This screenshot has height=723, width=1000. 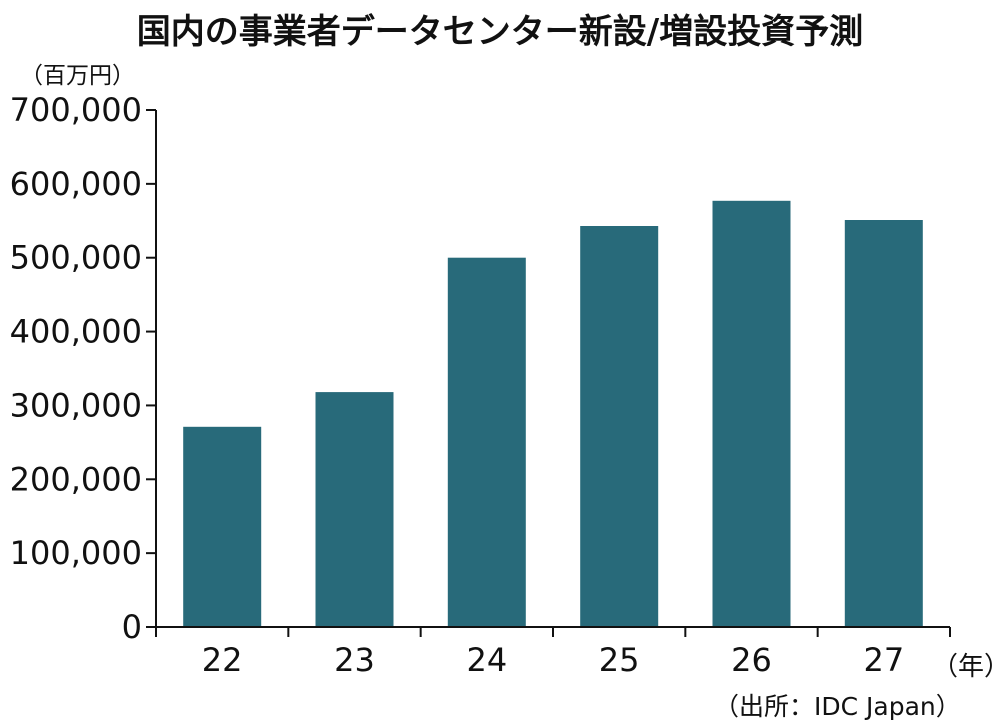 What do you see at coordinates (837, 706) in the screenshot?
I see `source-note: （出所：IDC Japan）` at bounding box center [837, 706].